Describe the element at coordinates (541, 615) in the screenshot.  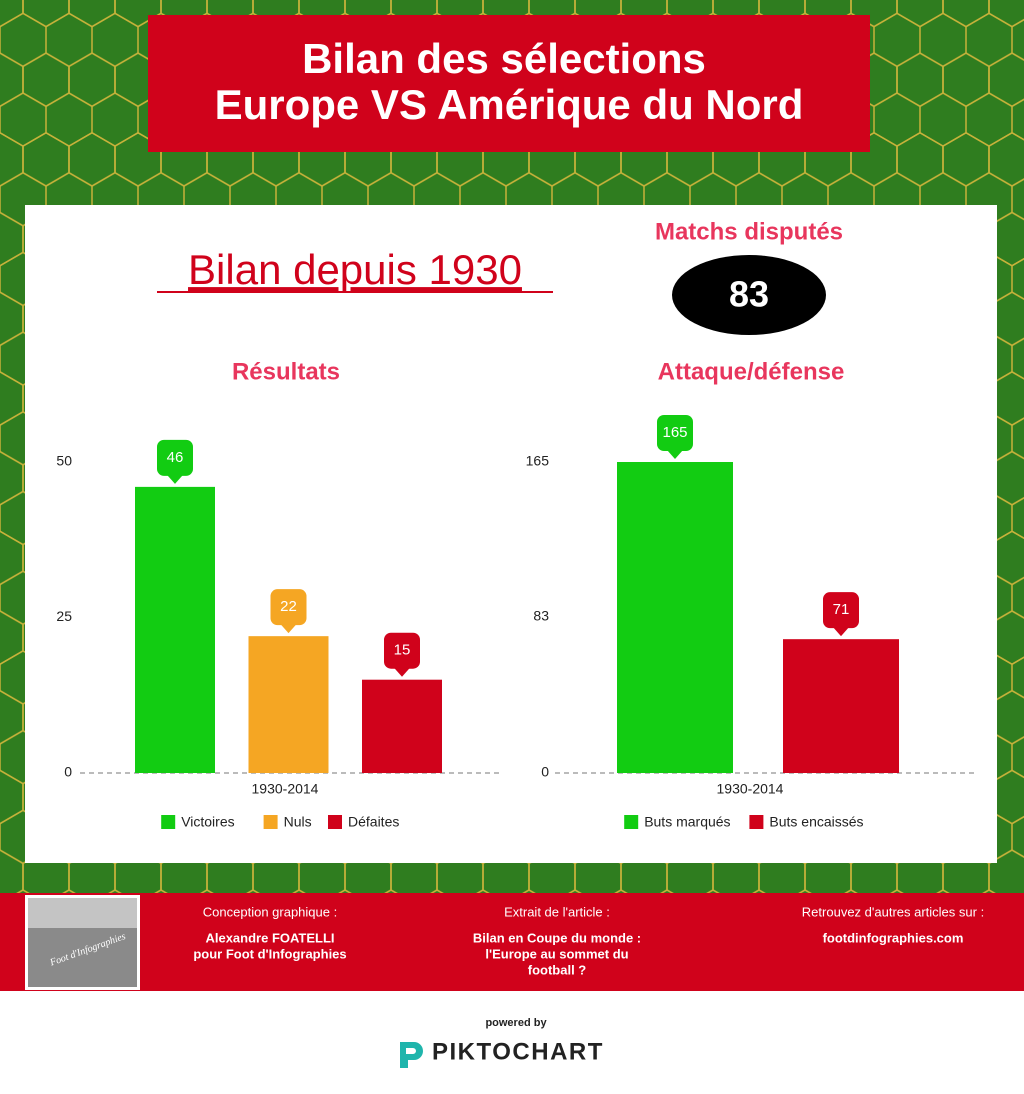
I see `y-tick-label: 83` at that location.